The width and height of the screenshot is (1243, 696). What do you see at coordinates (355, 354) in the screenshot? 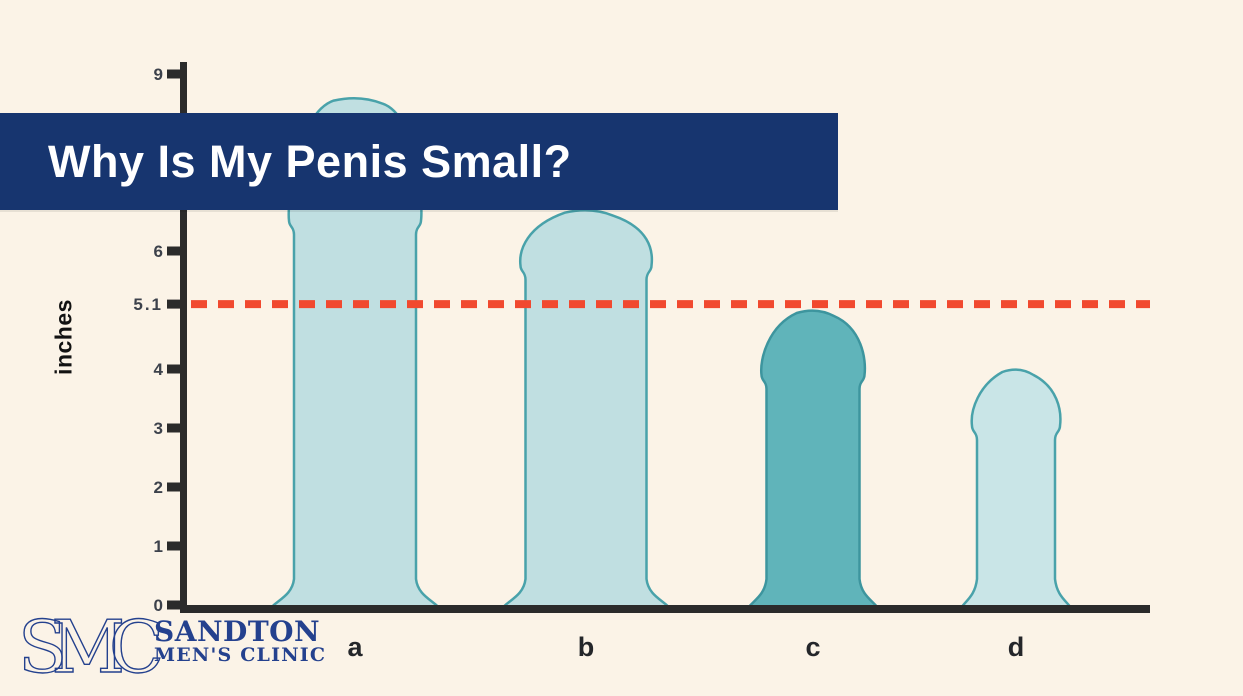
I see `bar-shape-a` at bounding box center [355, 354].